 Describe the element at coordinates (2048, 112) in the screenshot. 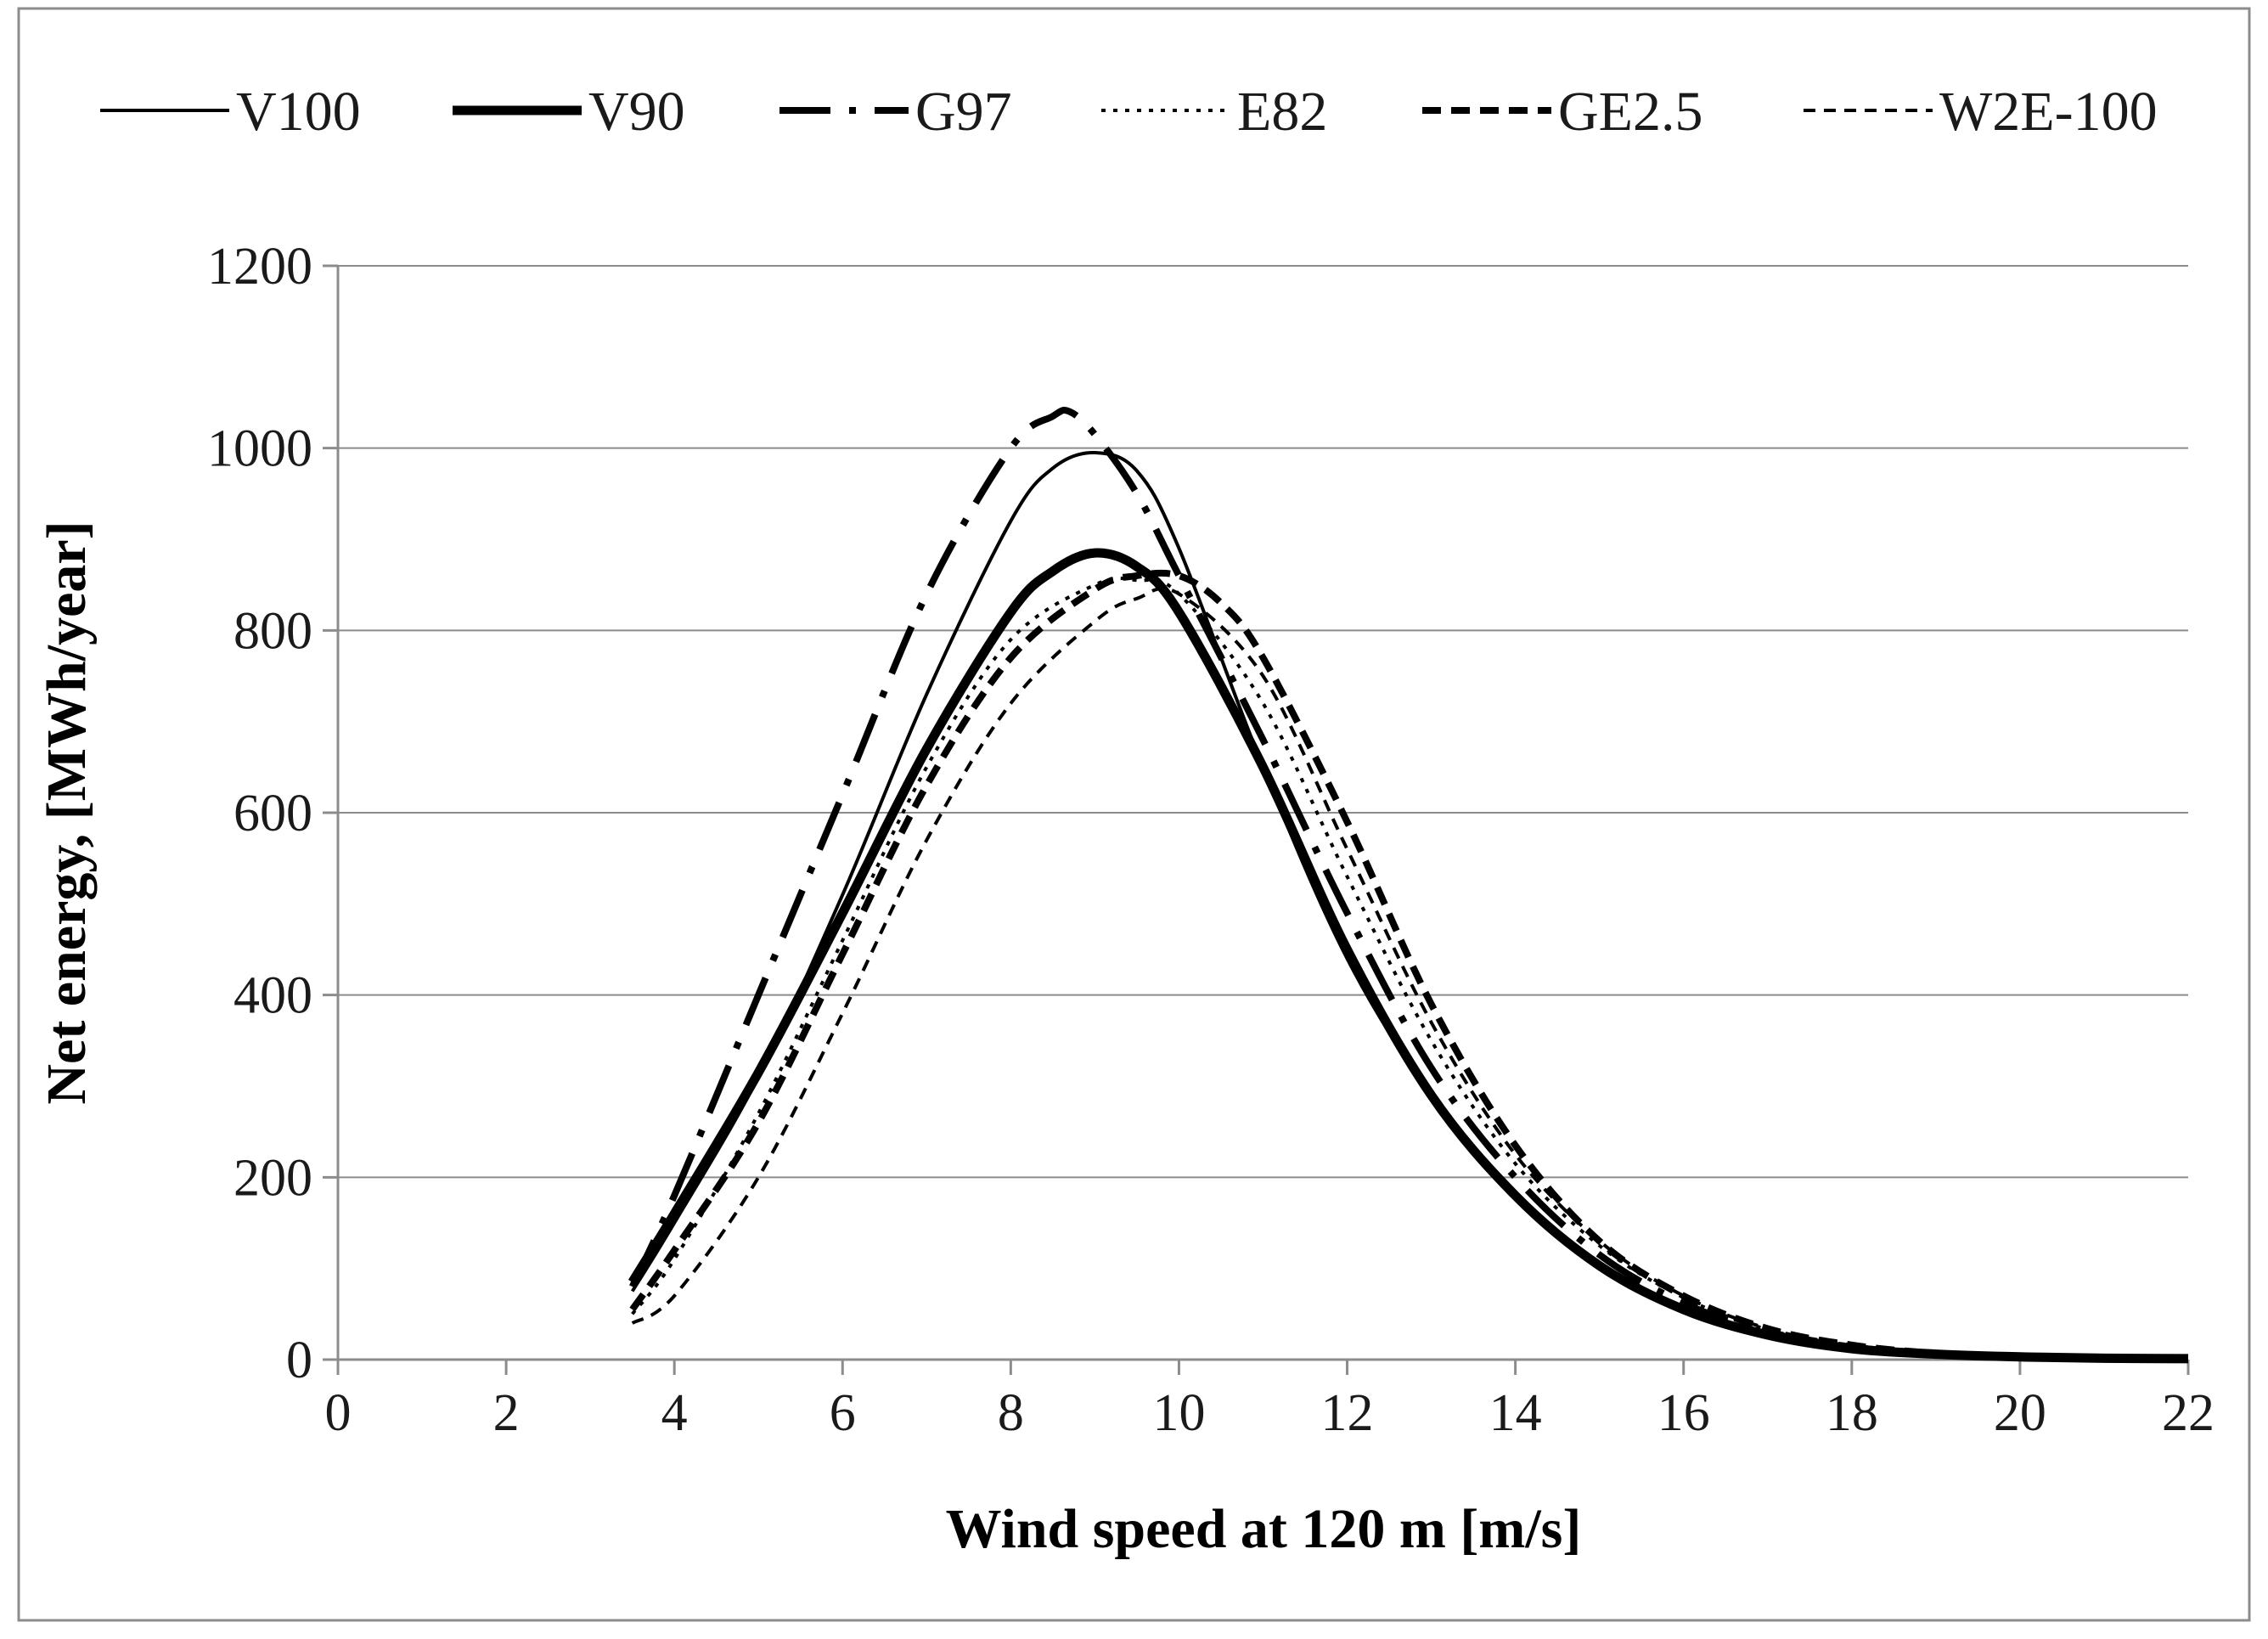

I see `legend-label-w2e-100: W2E-100` at that location.